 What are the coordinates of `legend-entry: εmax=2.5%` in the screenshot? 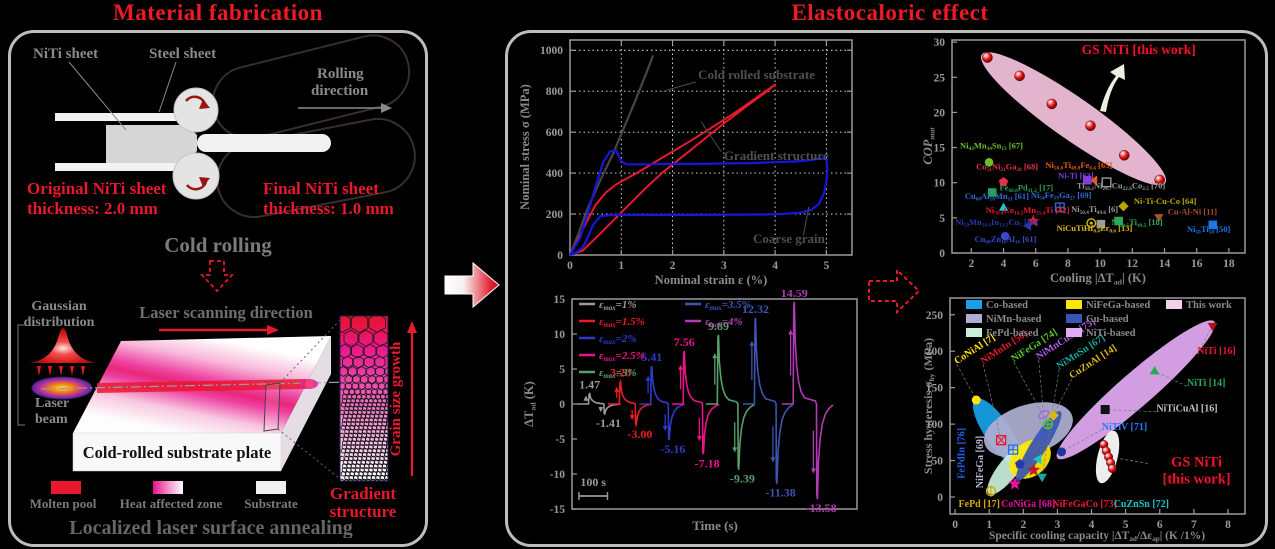 It's located at (622, 356).